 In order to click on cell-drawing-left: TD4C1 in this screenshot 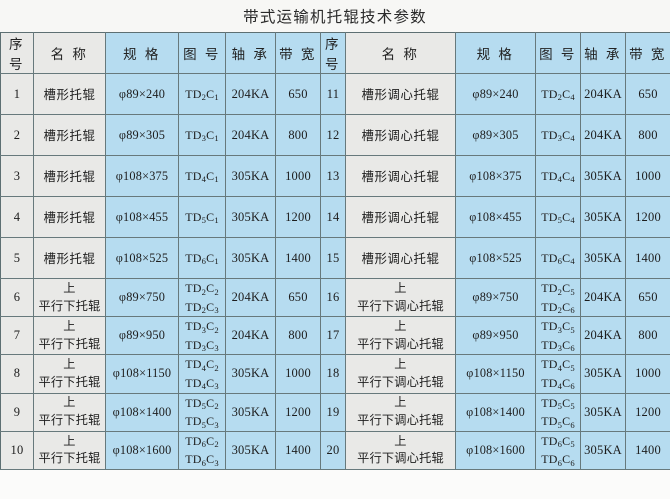, I will do `click(202, 176)`.